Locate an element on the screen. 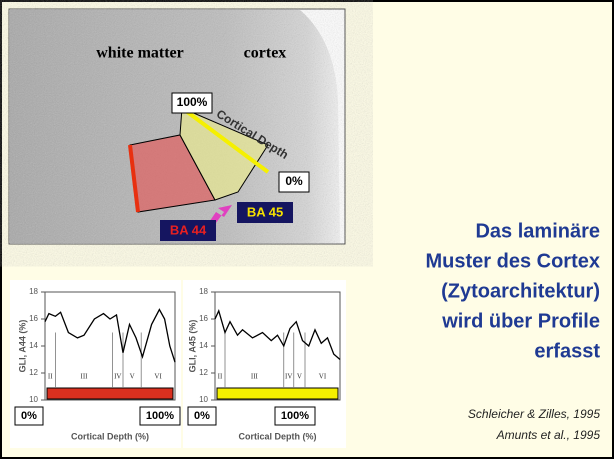 The image size is (614, 459). label: 100% is located at coordinates (192, 102).